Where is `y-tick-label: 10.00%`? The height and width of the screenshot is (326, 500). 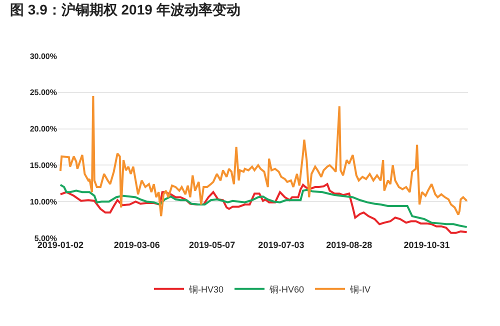 y-tick-label: 10.00% is located at coordinates (43, 201).